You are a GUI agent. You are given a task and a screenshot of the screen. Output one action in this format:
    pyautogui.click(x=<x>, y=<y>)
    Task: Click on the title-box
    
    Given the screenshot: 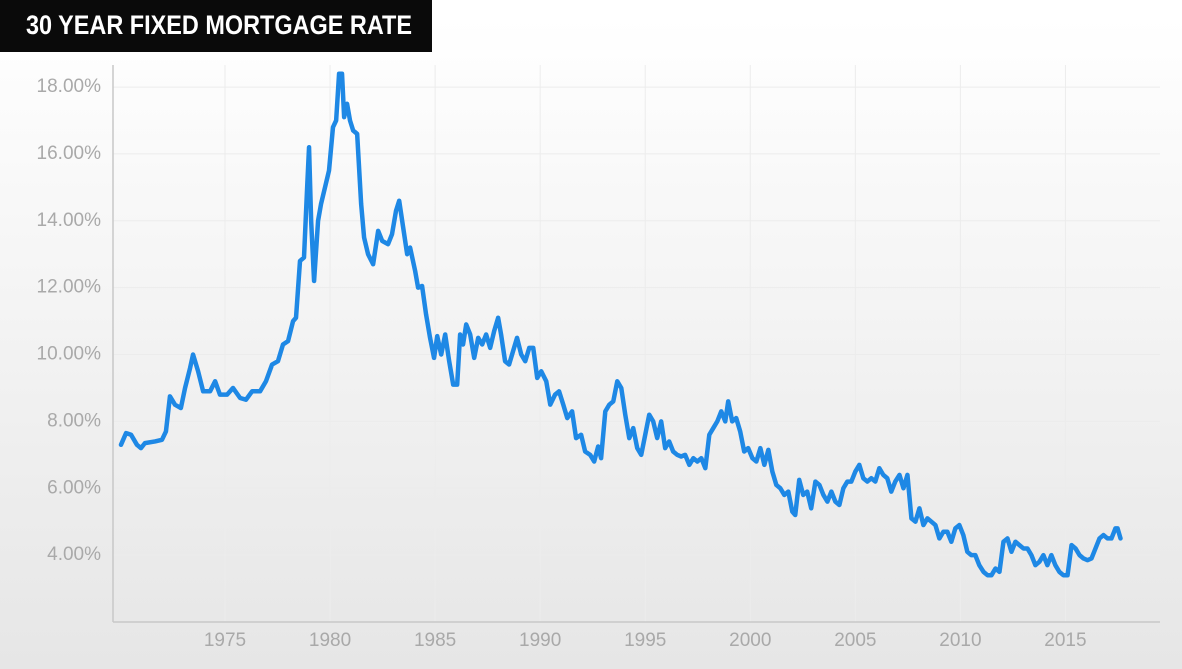 What is the action you would take?
    pyautogui.click(x=216, y=26)
    